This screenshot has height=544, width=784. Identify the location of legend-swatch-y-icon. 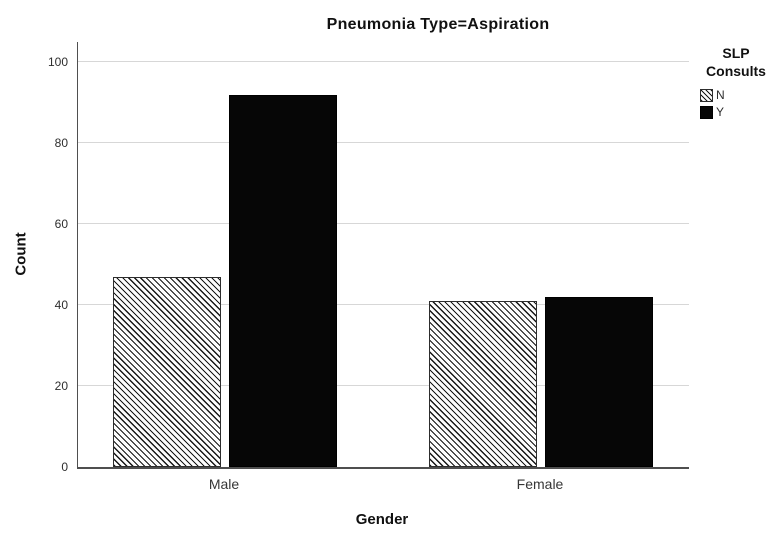
(706, 112).